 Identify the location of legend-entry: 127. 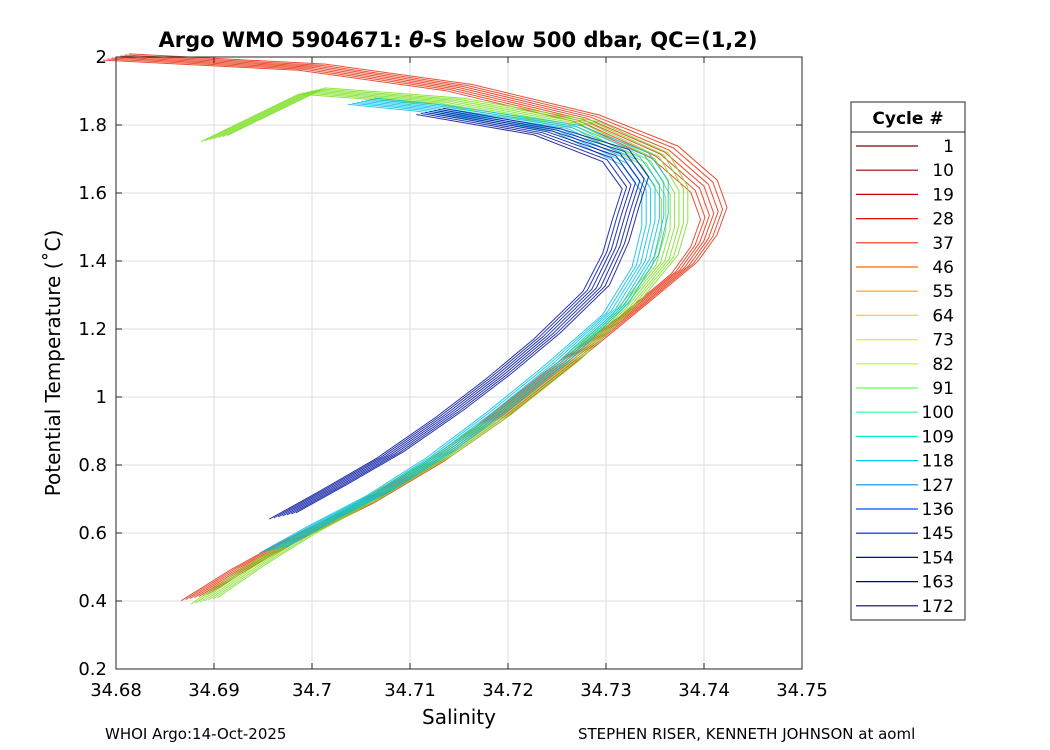
(905, 486).